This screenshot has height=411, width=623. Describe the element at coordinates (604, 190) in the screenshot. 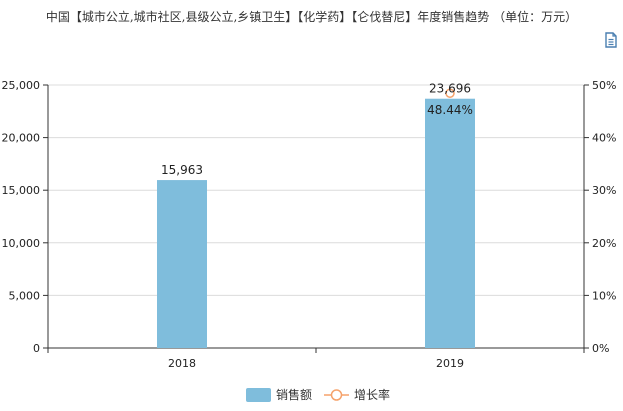

I see `y-right-tick-label: 30%` at that location.